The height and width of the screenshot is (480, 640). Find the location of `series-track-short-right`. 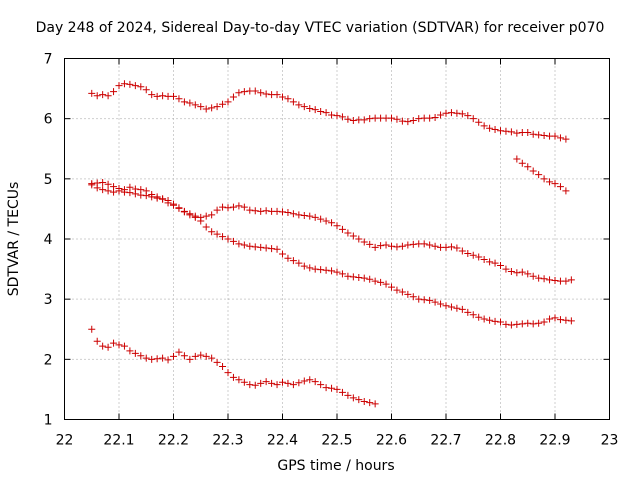

series-track-short-right is located at coordinates (541, 175).